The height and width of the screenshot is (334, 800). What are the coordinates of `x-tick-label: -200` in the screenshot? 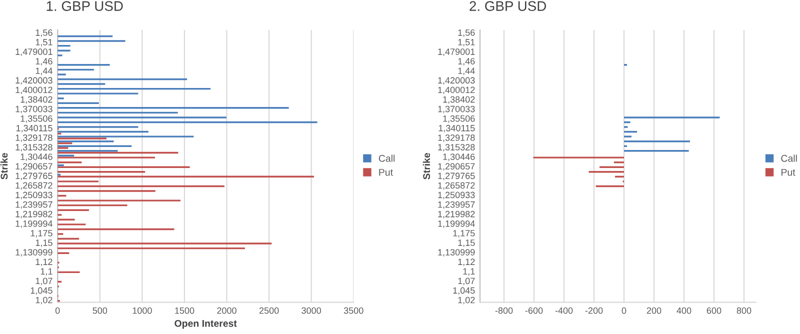 It's located at (594, 310).